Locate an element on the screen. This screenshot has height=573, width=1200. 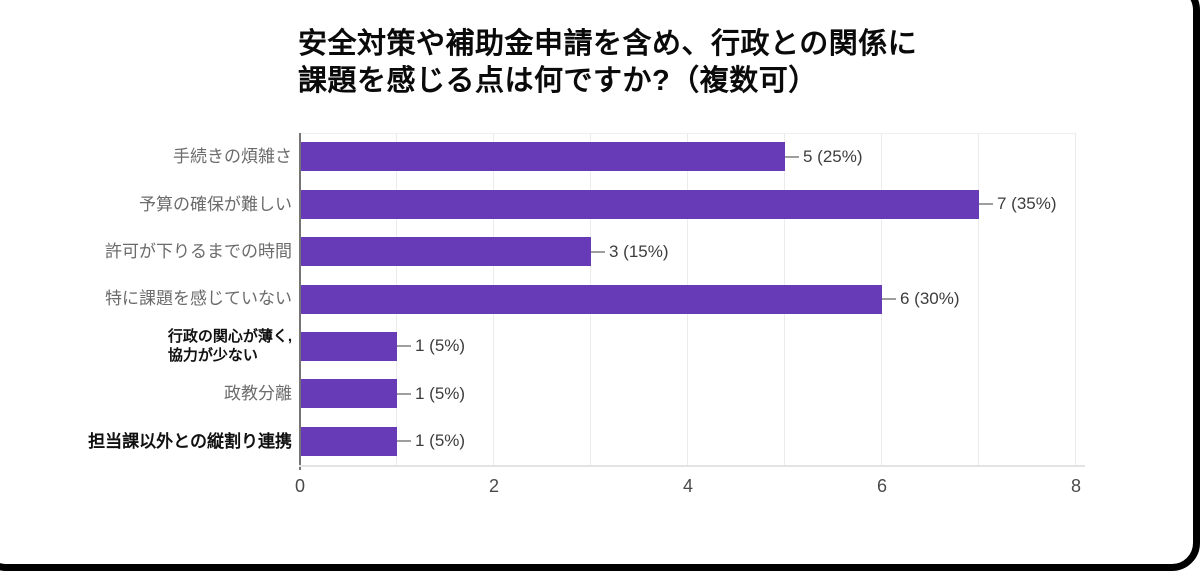
category-label-text: 特に課題を感じていない is located at coordinates (198, 299).